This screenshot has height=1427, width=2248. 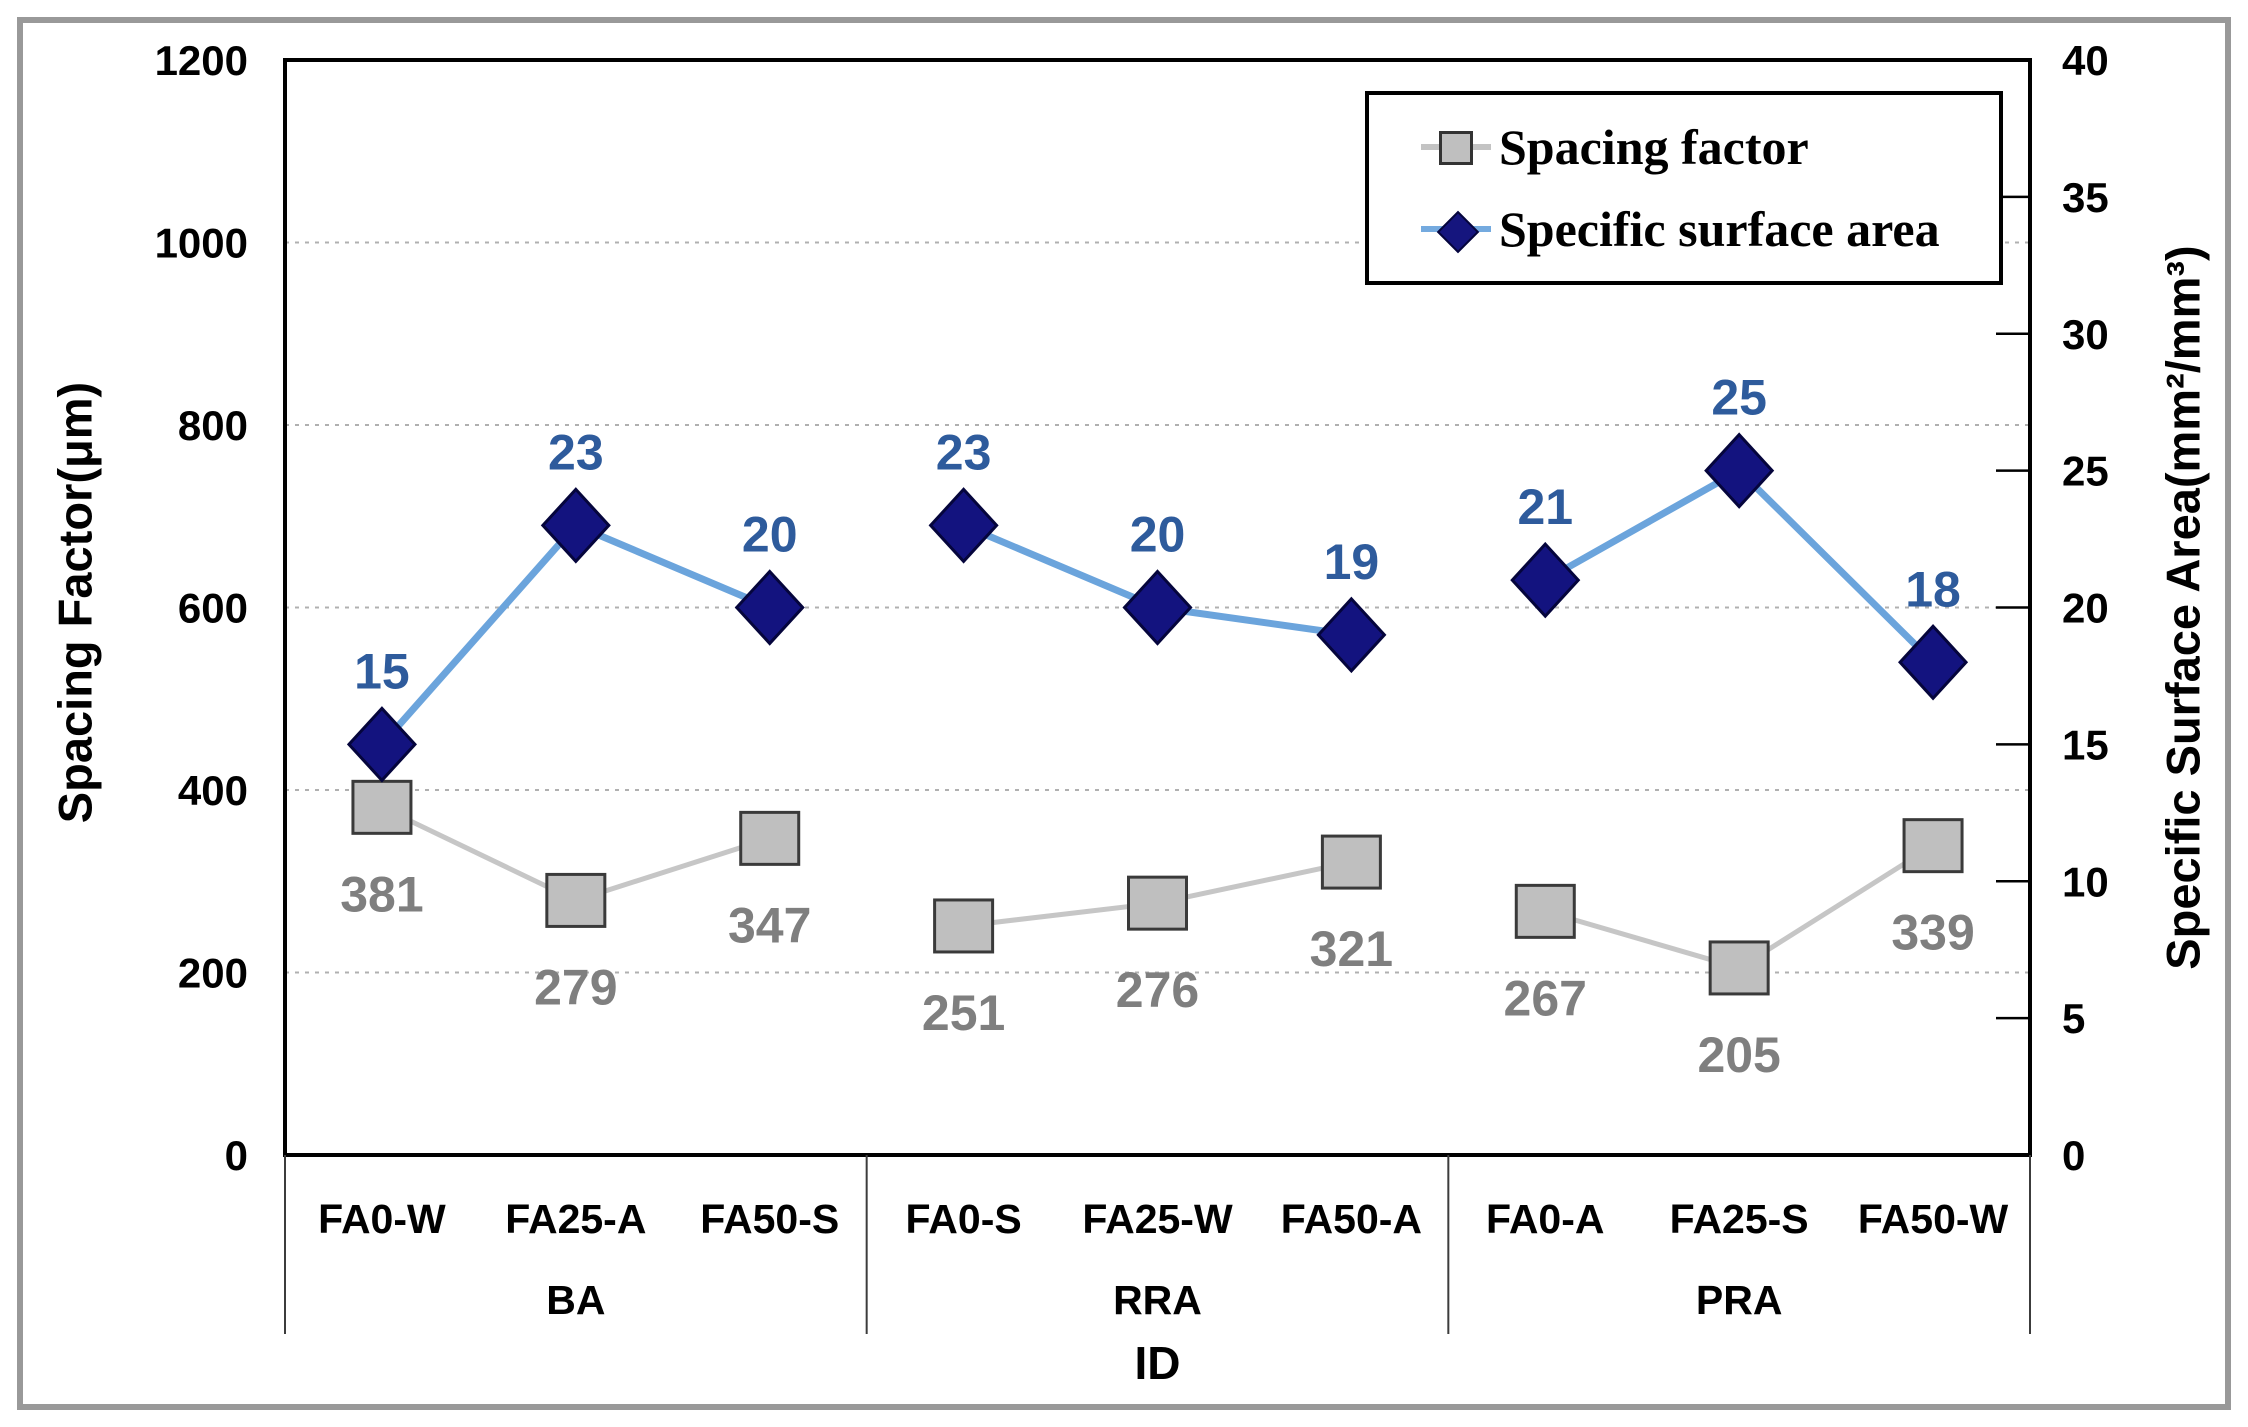 What do you see at coordinates (2085, 197) in the screenshot?
I see `right-axis-tick-label: 35` at bounding box center [2085, 197].